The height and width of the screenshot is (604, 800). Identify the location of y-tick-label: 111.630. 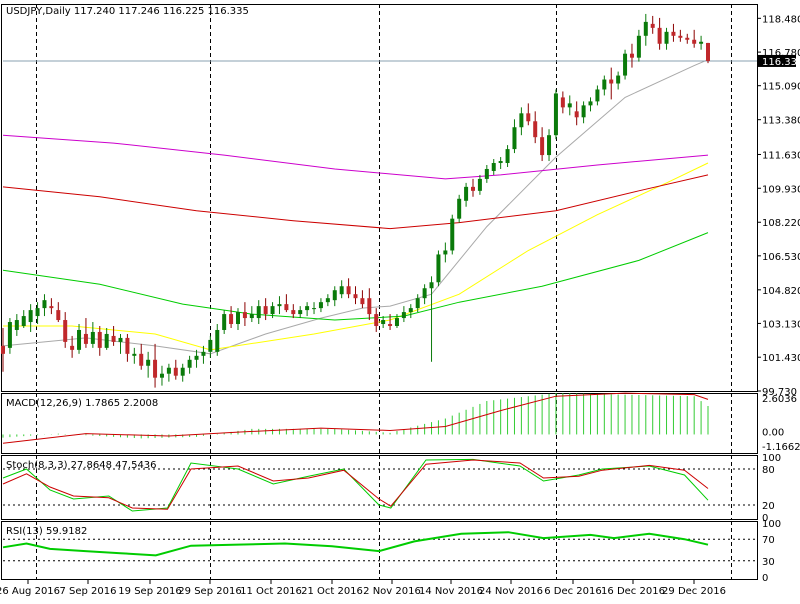
(781, 155).